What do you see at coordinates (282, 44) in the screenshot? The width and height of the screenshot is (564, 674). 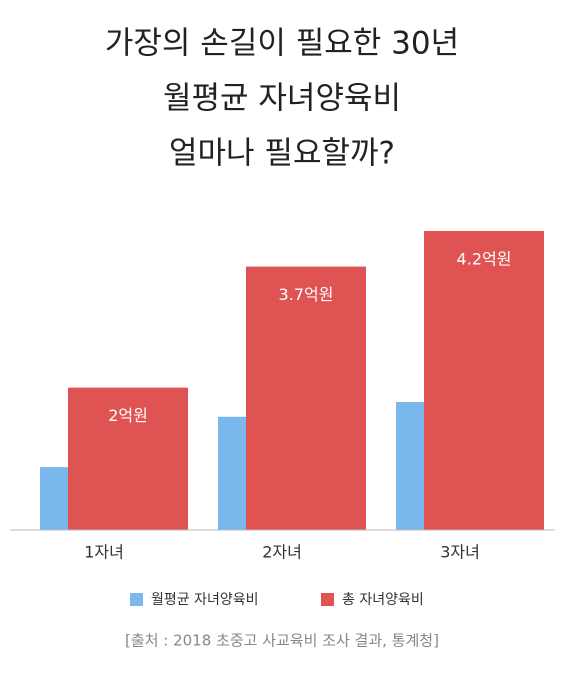 I see `chart-title: 가장의 손길이 필요한 30년` at bounding box center [282, 44].